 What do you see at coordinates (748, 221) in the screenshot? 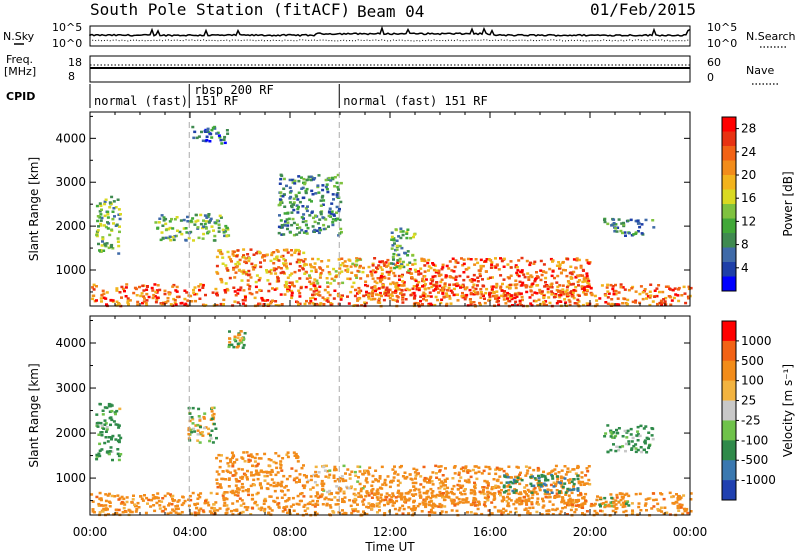
I see `power-colorbar-label: 12` at bounding box center [748, 221].